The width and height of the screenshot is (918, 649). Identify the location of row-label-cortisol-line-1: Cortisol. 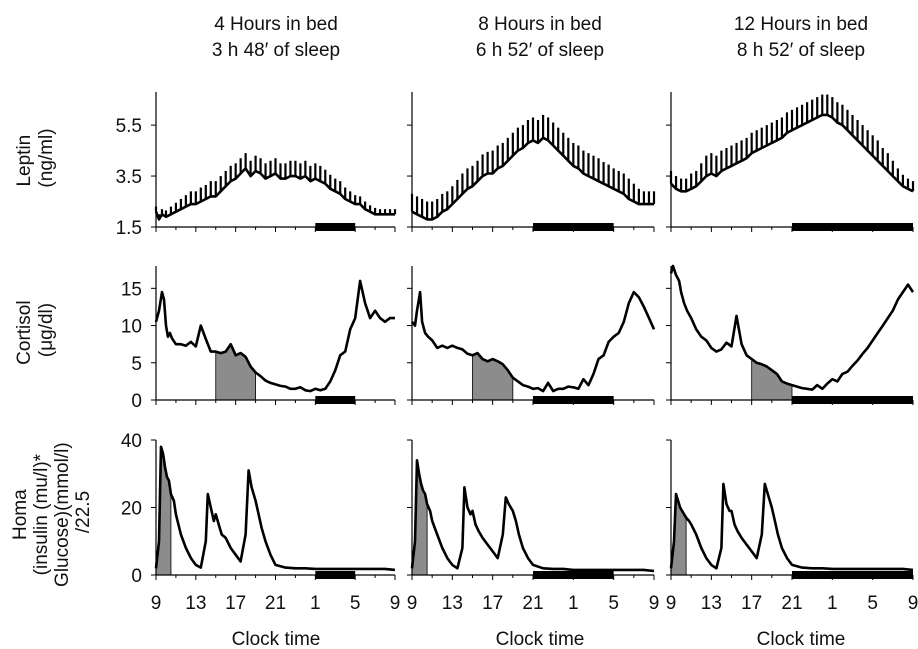
(24, 332).